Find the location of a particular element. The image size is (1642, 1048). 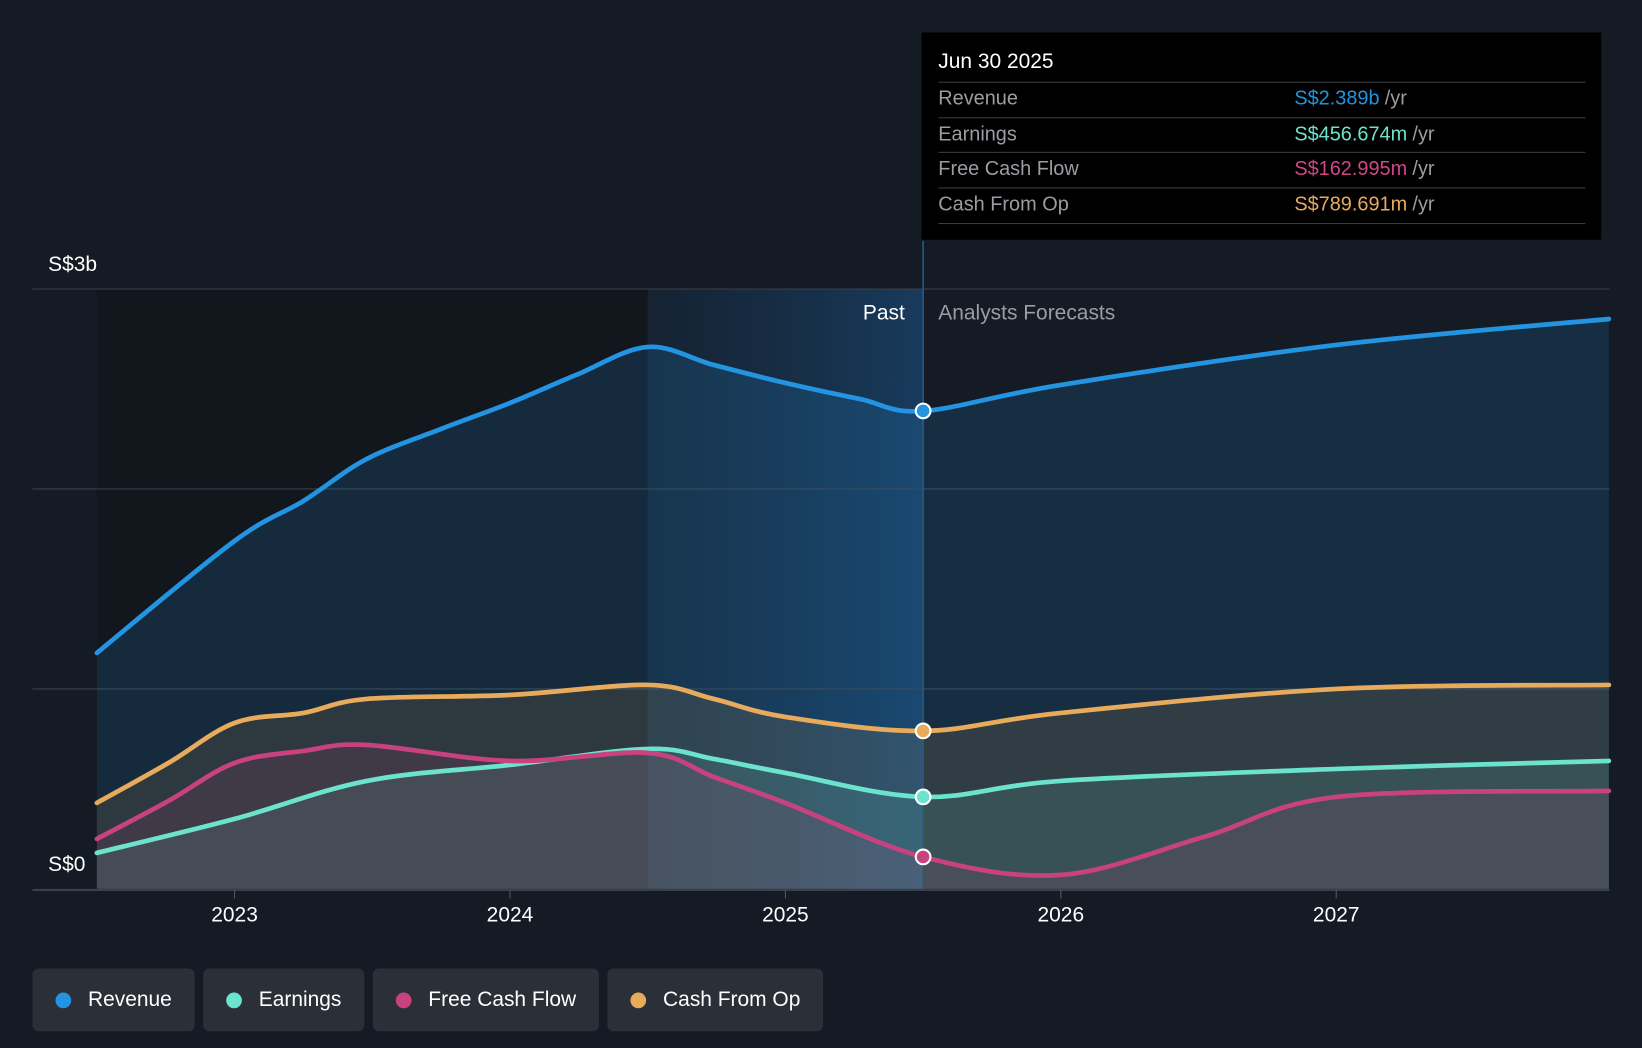

tooltip-value: S$2.389b/yr is located at coordinates (1350, 98).